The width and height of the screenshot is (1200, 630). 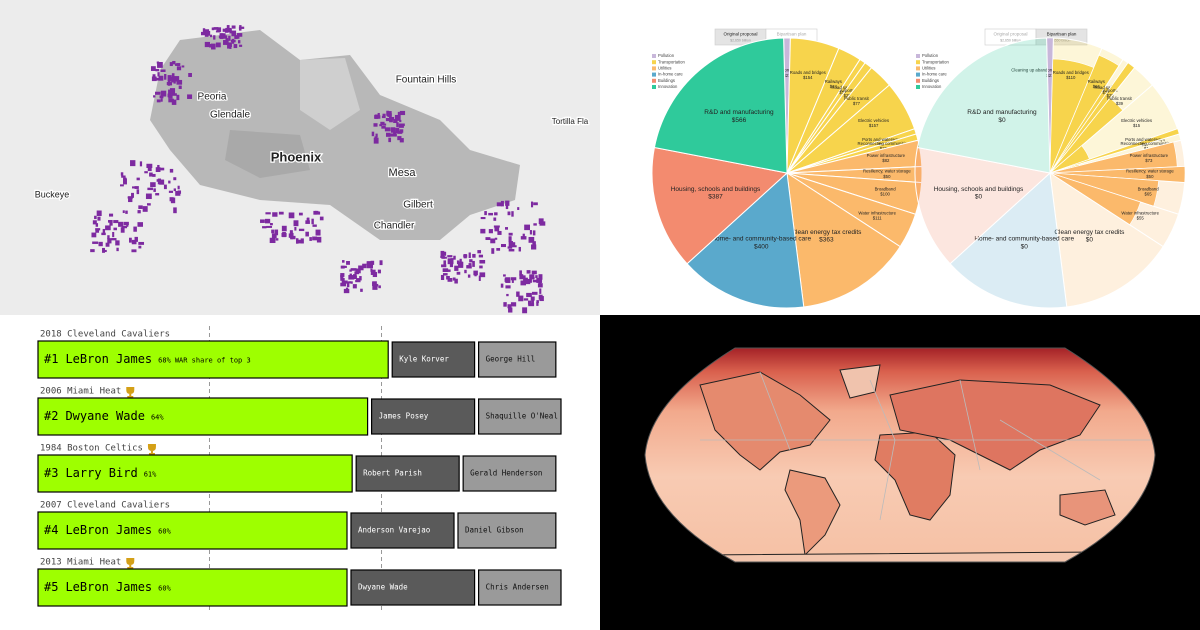 What do you see at coordinates (296, 156) in the screenshot?
I see `place-label: Phoenix` at bounding box center [296, 156].